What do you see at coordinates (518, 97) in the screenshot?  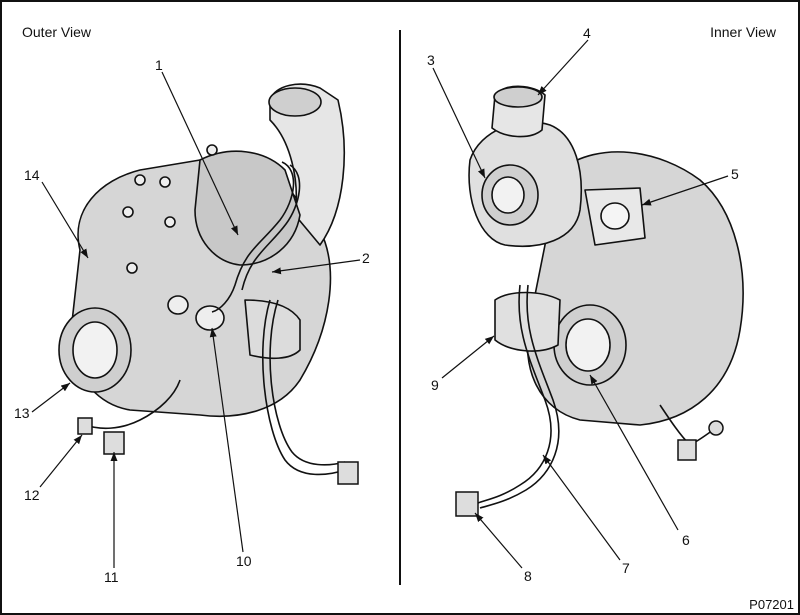 I see `inner-outlet-mouth` at bounding box center [518, 97].